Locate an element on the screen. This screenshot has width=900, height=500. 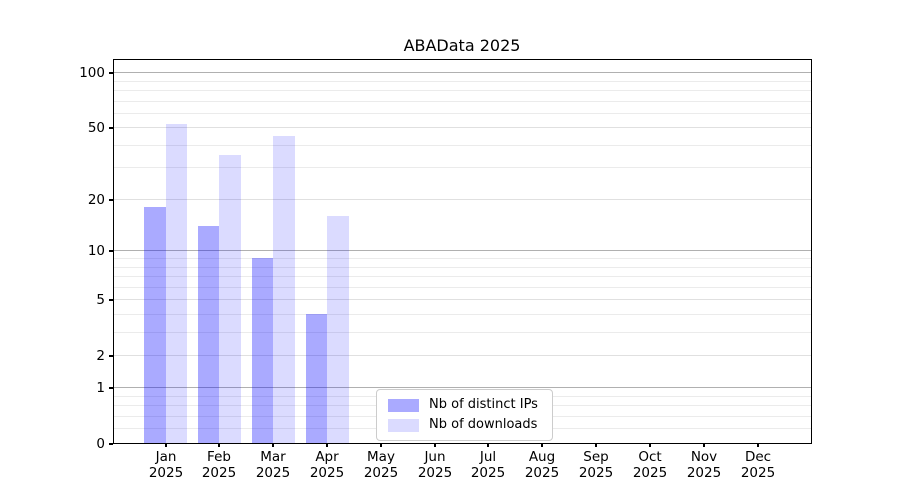
x-axis-tick-label: May 2025 is located at coordinates (381, 465).